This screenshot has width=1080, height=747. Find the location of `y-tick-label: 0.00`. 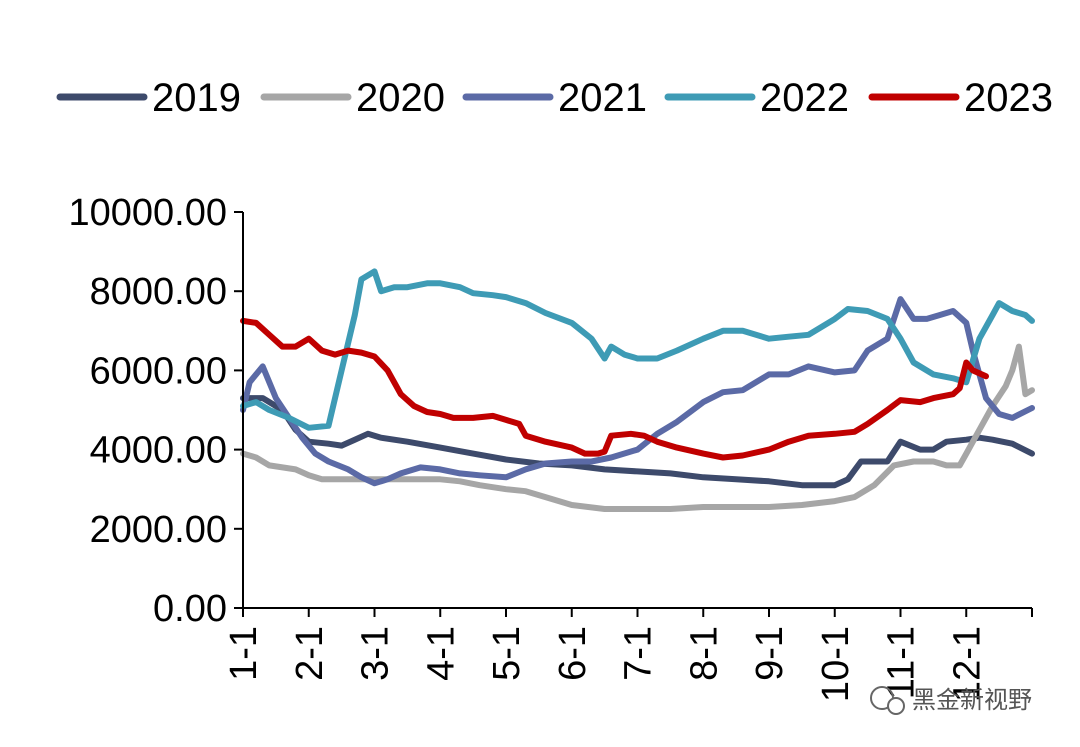

y-tick-label: 0.00 is located at coordinates (190, 609).